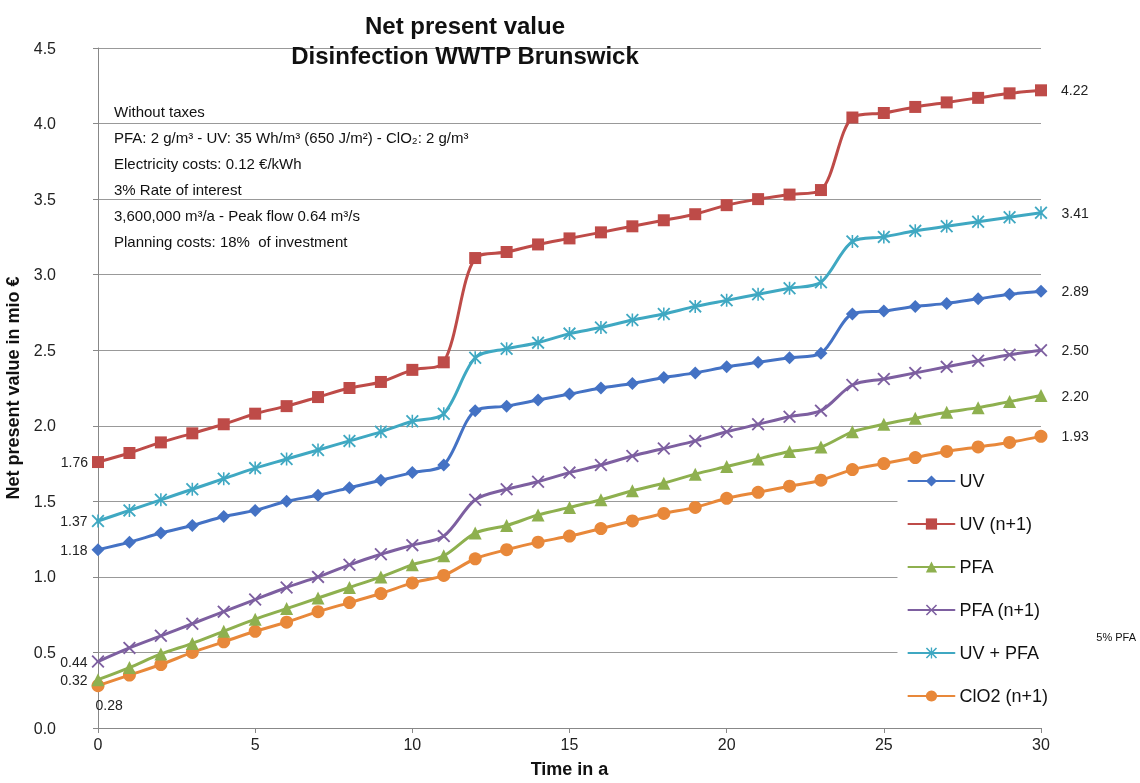 This screenshot has height=783, width=1140. What do you see at coordinates (972, 481) in the screenshot?
I see `legend-label: UV` at bounding box center [972, 481].